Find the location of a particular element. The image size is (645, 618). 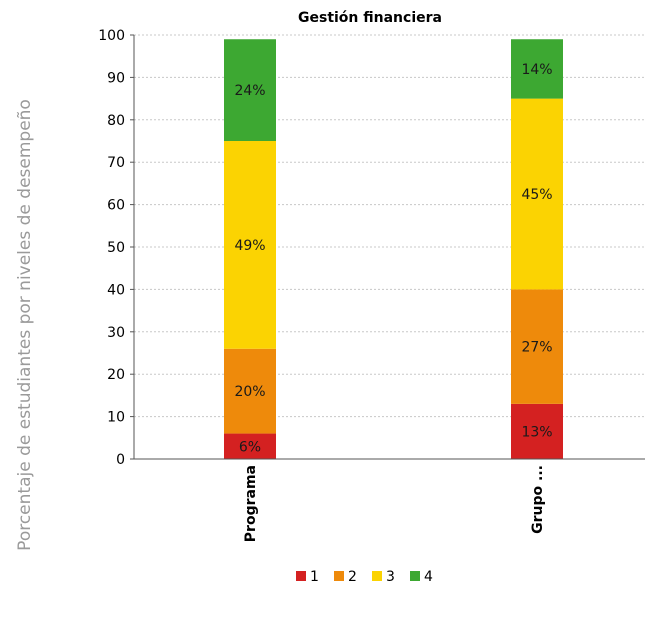

data-label-4-1: 14% is located at coordinates (536, 70).